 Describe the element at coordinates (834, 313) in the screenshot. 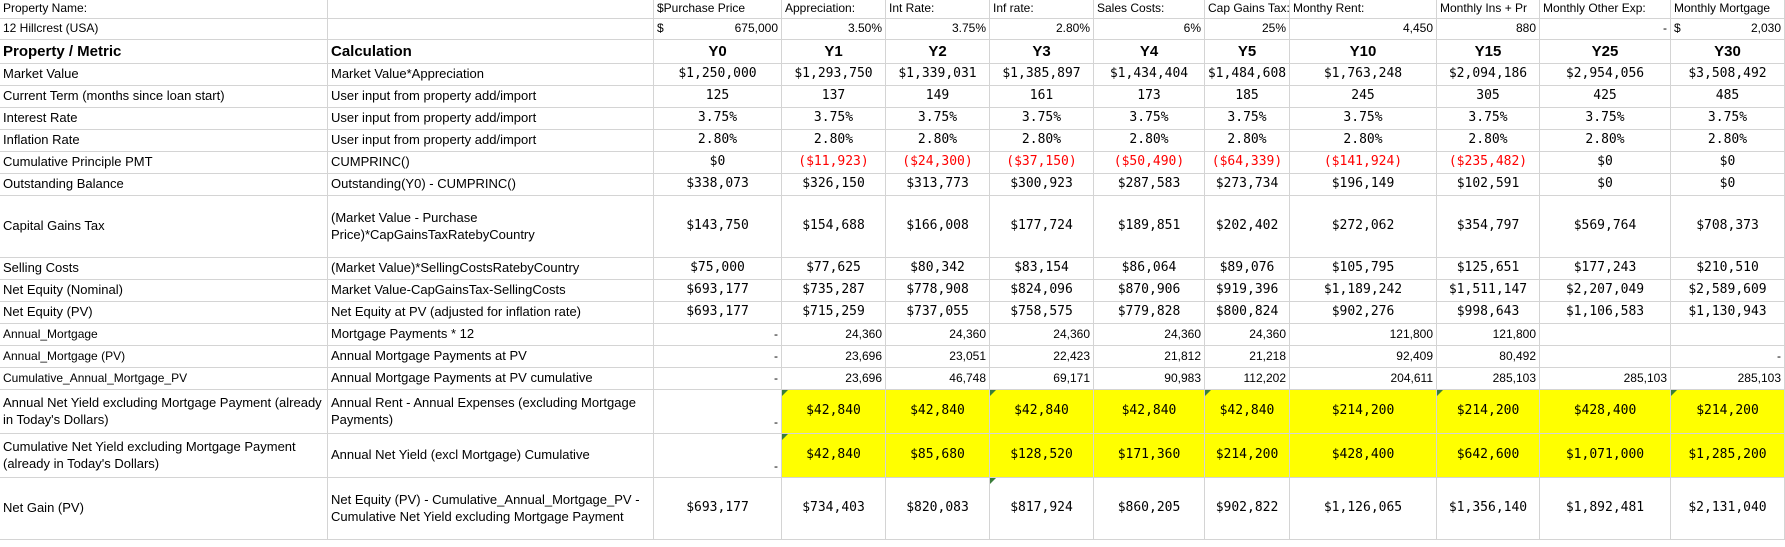

I see `value-cell: $715,259` at that location.